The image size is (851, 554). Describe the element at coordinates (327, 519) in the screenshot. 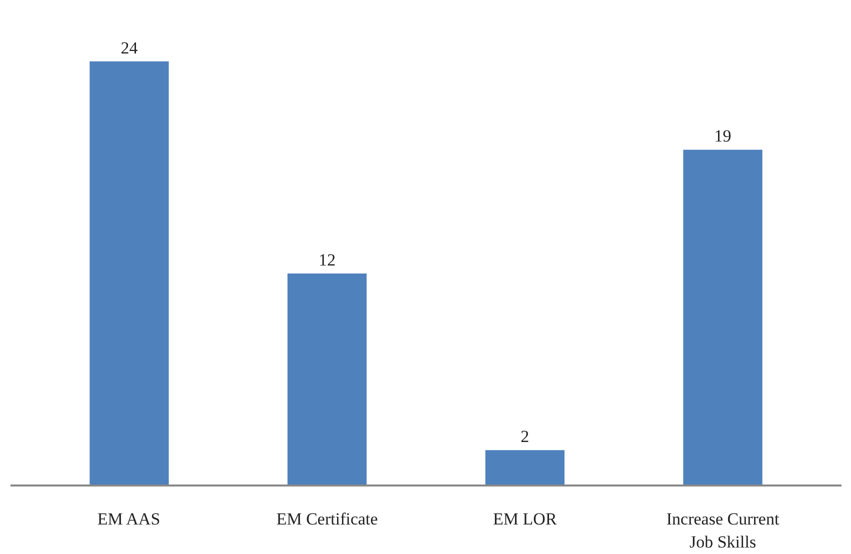

I see `x-tick-label: EM Certificate` at that location.